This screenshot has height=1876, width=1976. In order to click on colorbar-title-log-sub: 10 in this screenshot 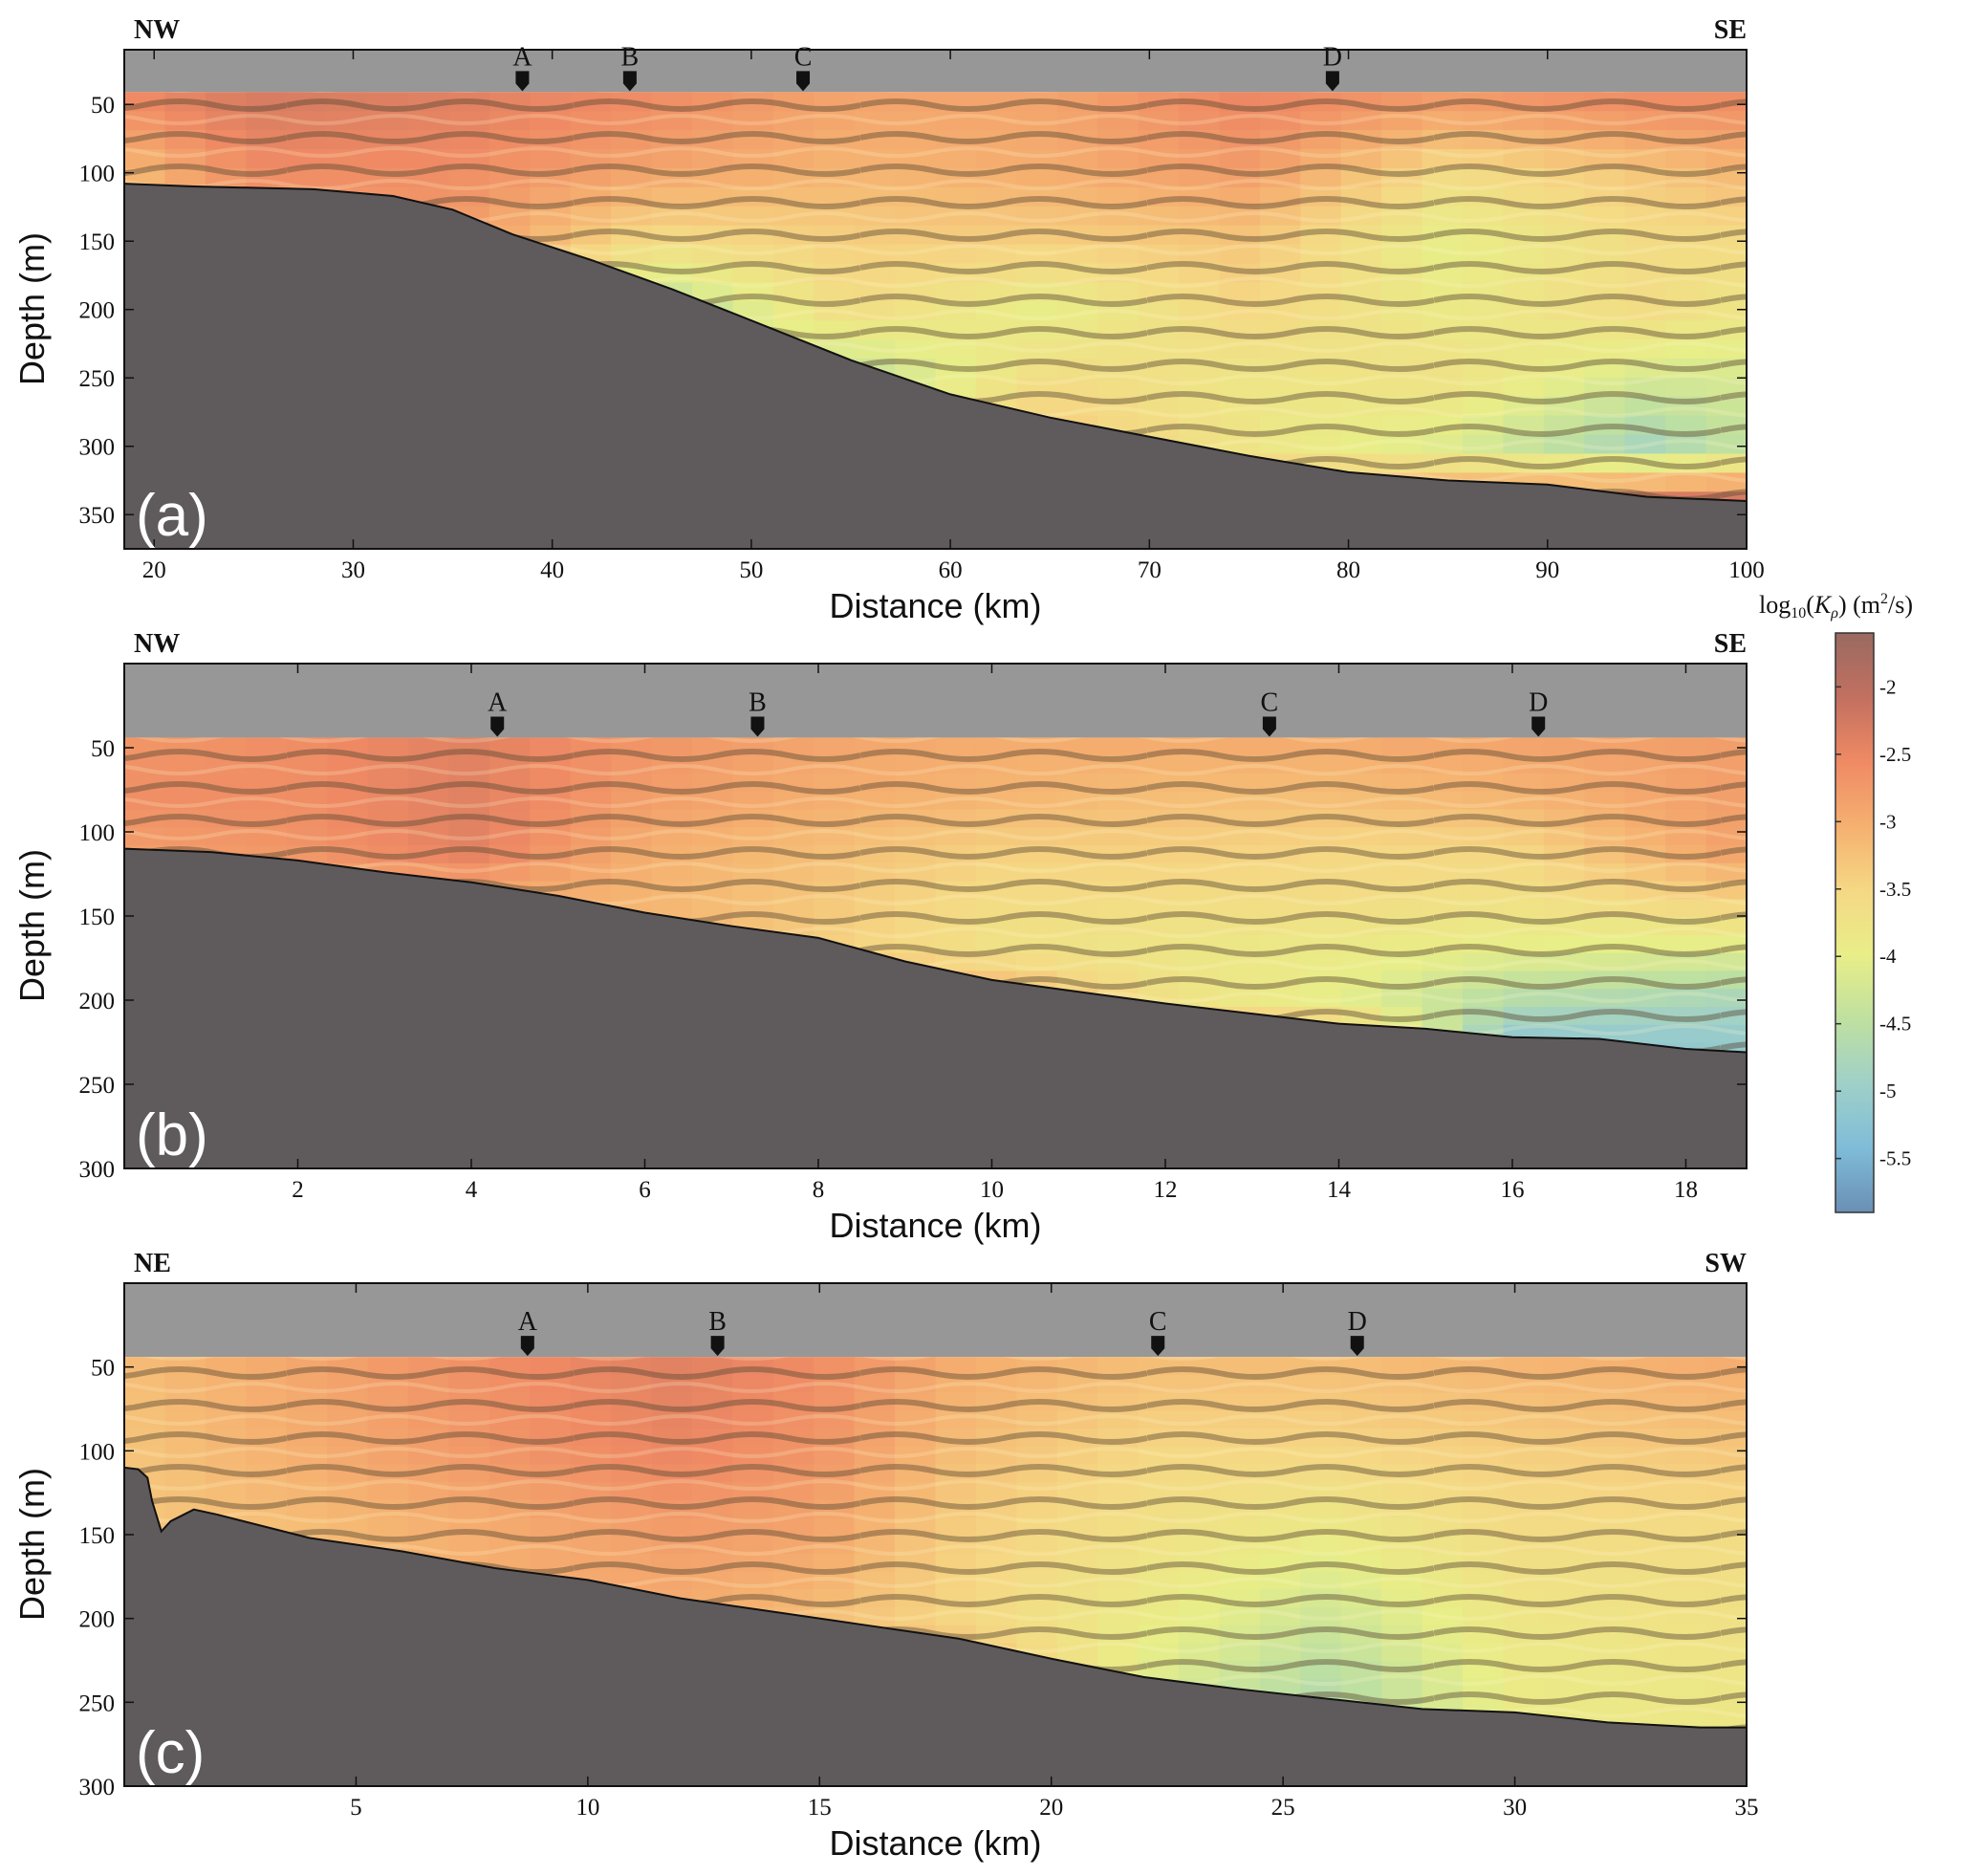, I will do `click(1798, 613)`.